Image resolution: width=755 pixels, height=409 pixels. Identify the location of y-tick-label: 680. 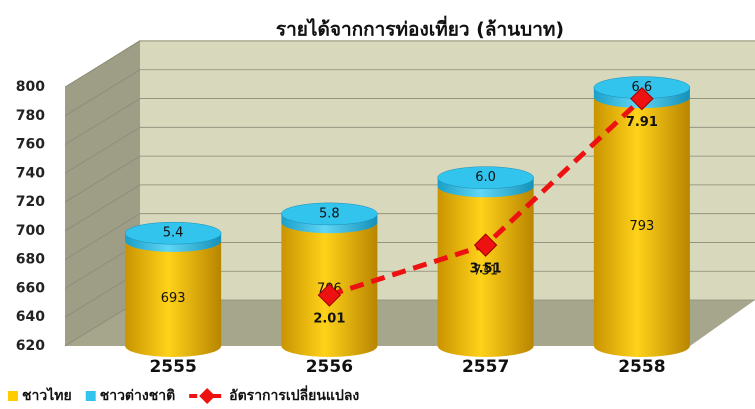
(30, 260).